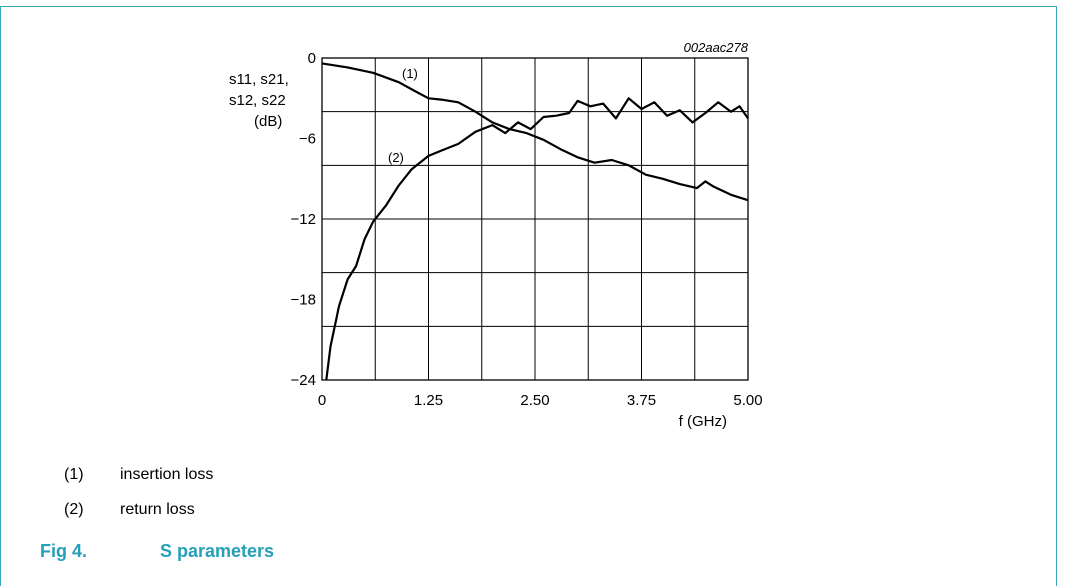 The width and height of the screenshot is (1065, 586). I want to click on x-tick-label: 5.00, so click(747, 400).